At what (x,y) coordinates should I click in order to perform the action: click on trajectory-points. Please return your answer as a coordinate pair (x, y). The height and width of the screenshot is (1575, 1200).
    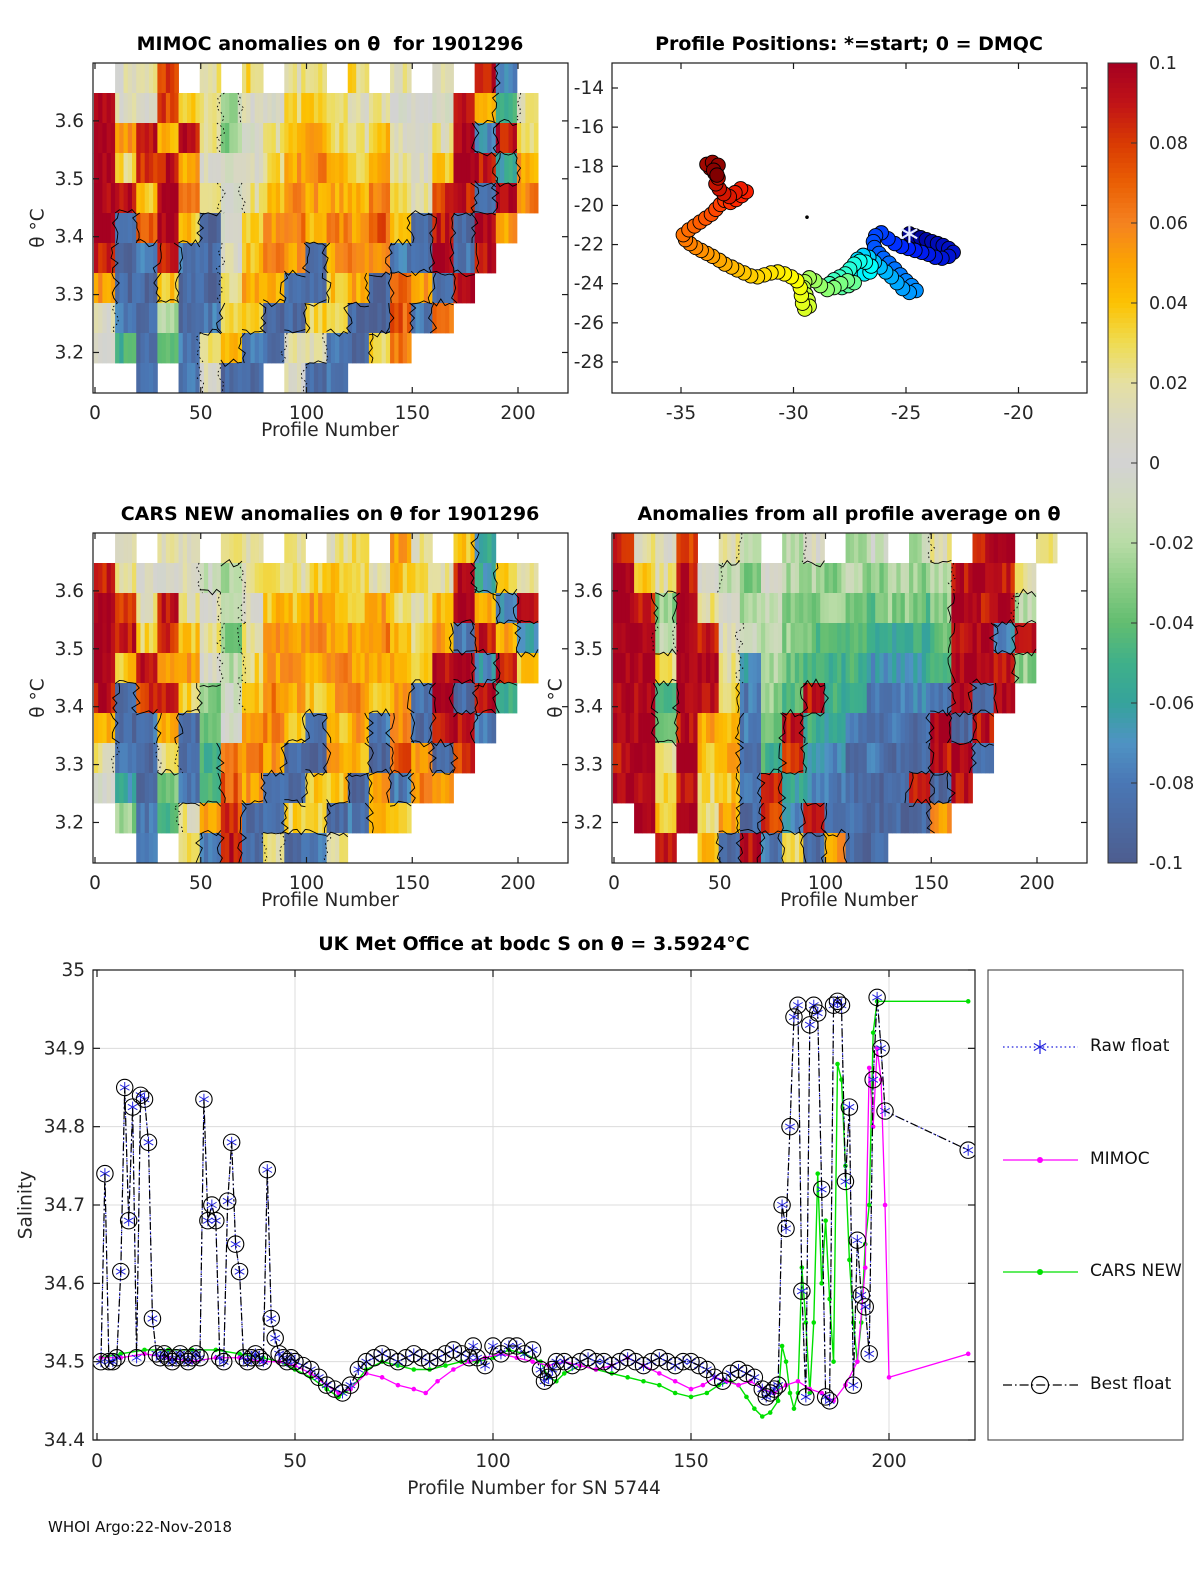
    Looking at the image, I should click on (818, 235).